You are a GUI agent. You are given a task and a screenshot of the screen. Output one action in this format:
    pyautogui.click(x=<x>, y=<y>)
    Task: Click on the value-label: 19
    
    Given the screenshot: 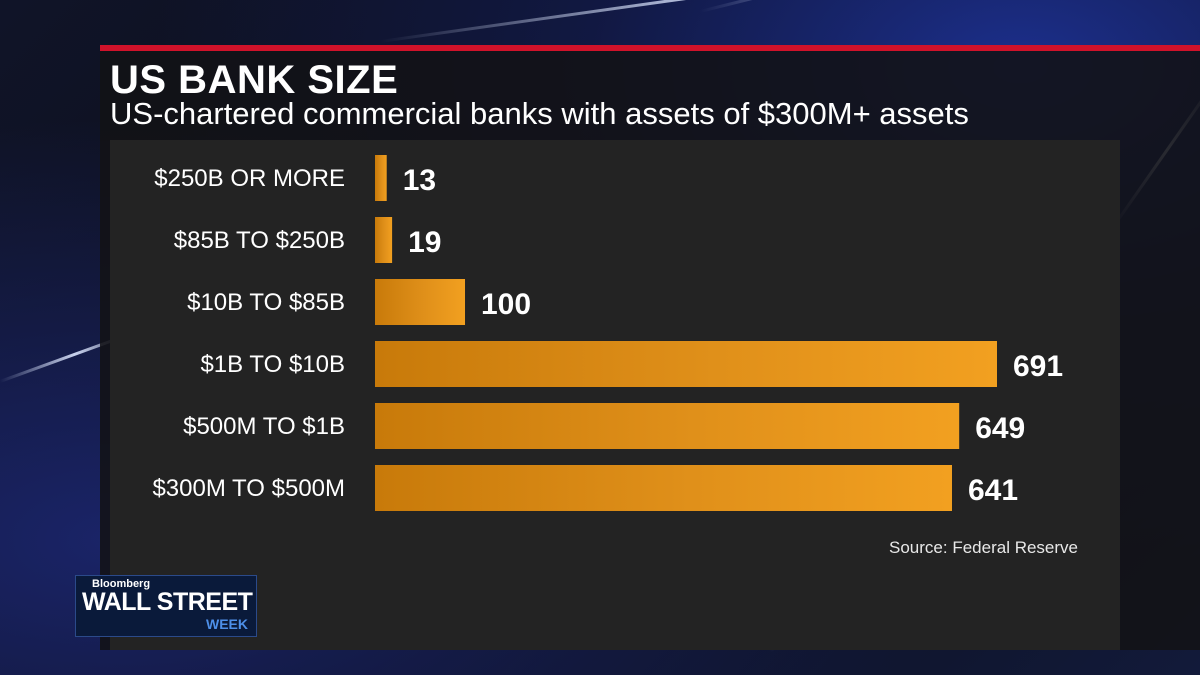 What is the action you would take?
    pyautogui.click(x=424, y=242)
    